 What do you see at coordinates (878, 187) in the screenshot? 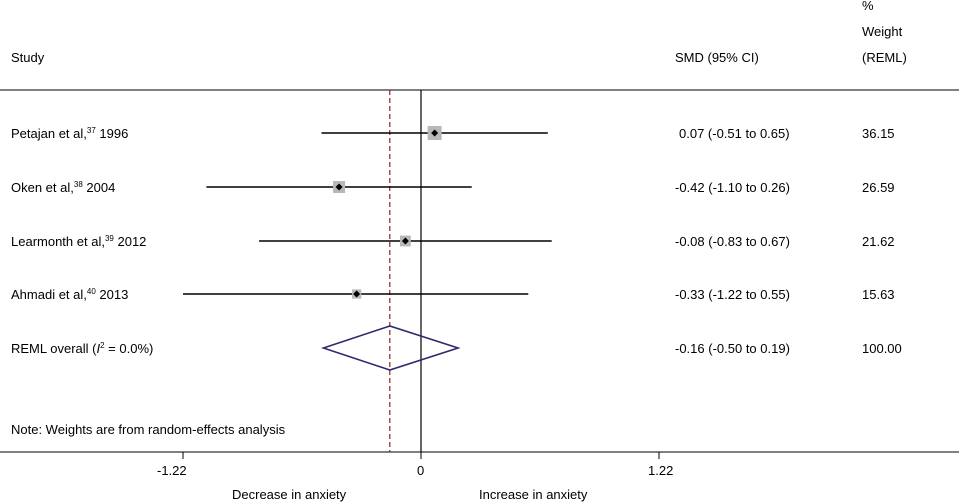
I see `weight-oken: 26.59` at bounding box center [878, 187].